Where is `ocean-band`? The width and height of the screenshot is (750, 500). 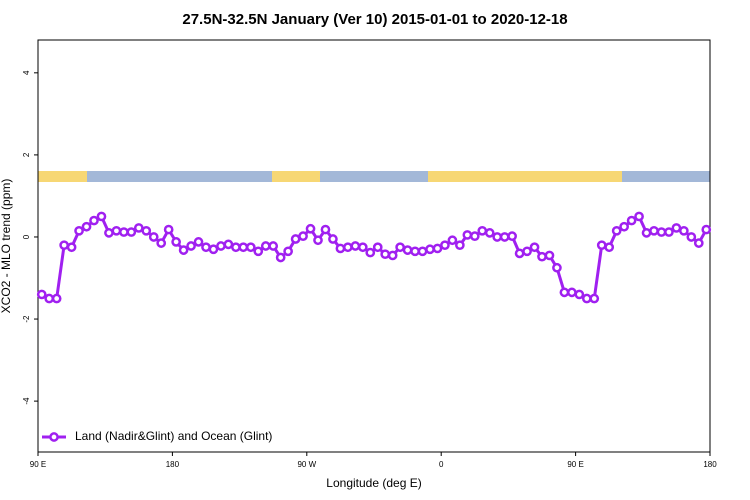
ocean-band is located at coordinates (374, 176).